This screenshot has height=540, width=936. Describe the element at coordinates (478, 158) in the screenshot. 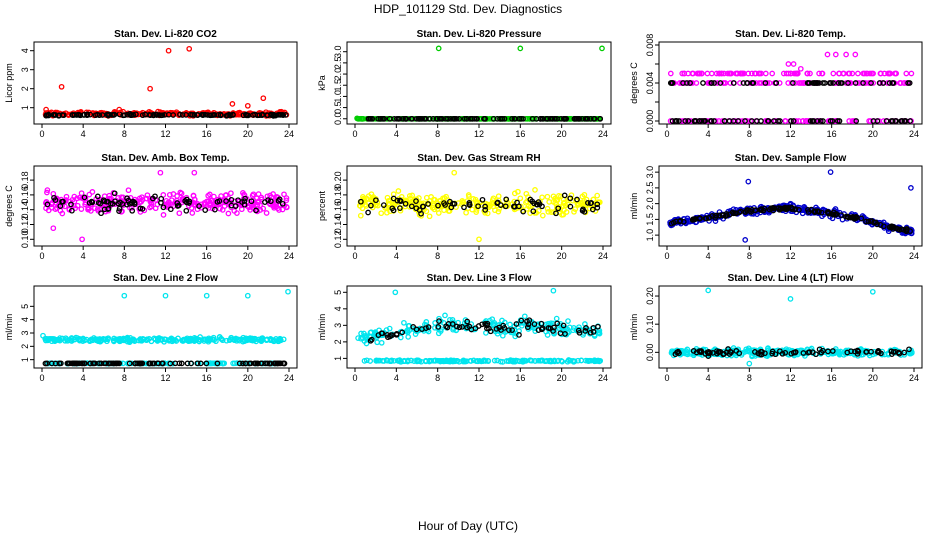

I see `panel-title: Stan. Dev. Gas Stream RH` at that location.